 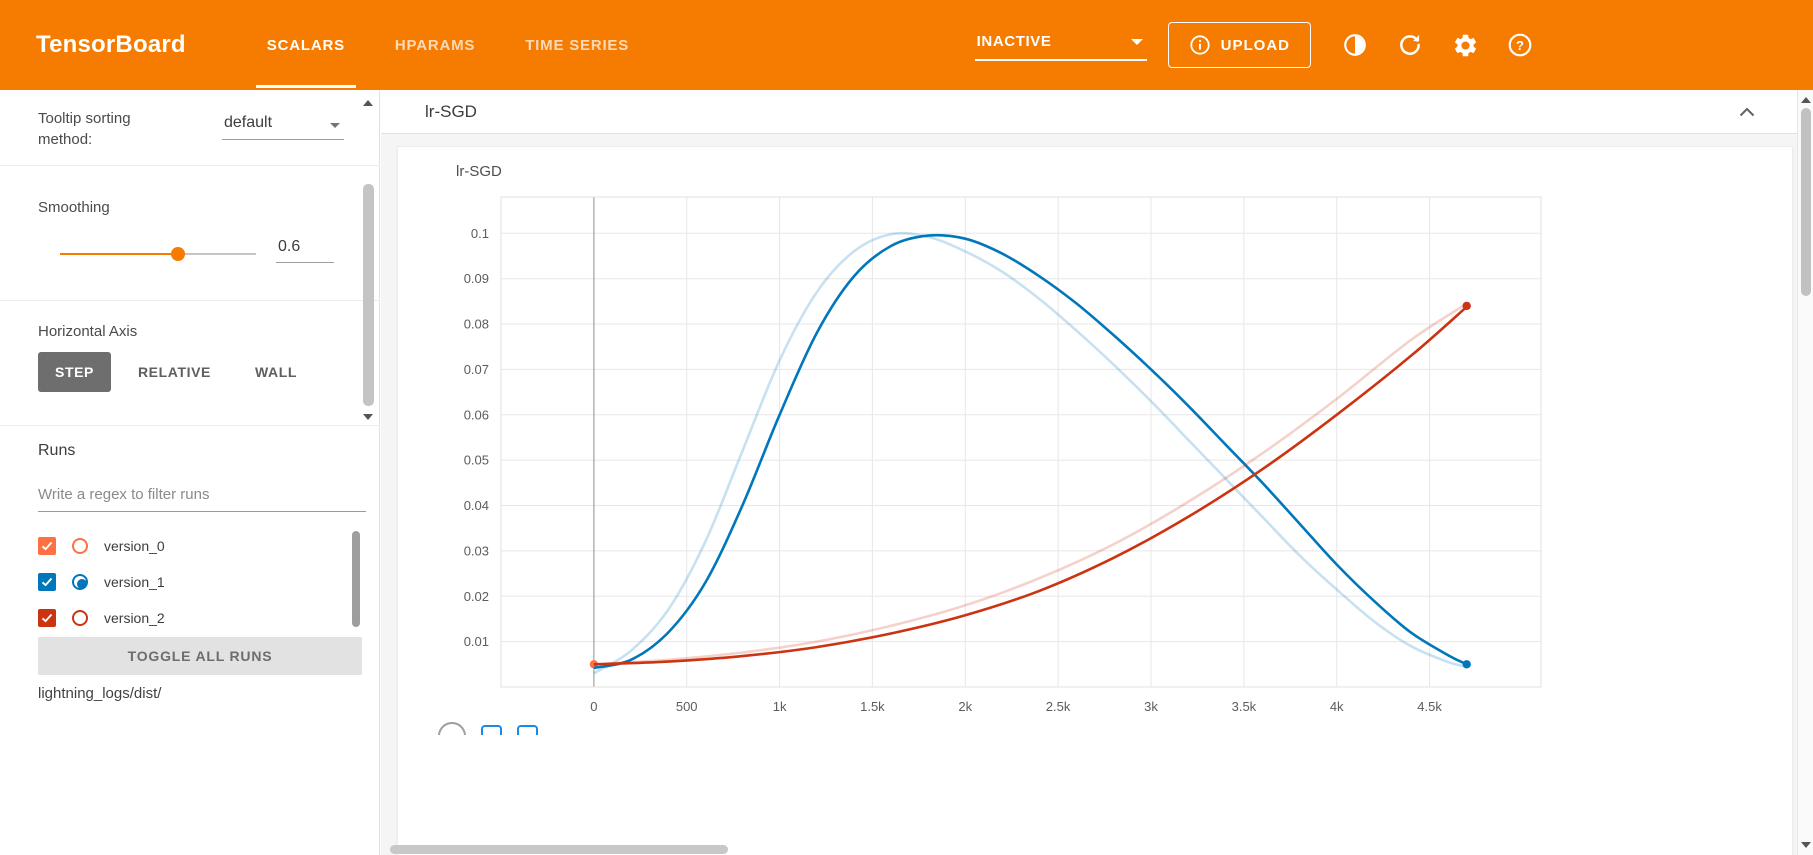 I want to click on slider-fill, so click(x=119, y=254).